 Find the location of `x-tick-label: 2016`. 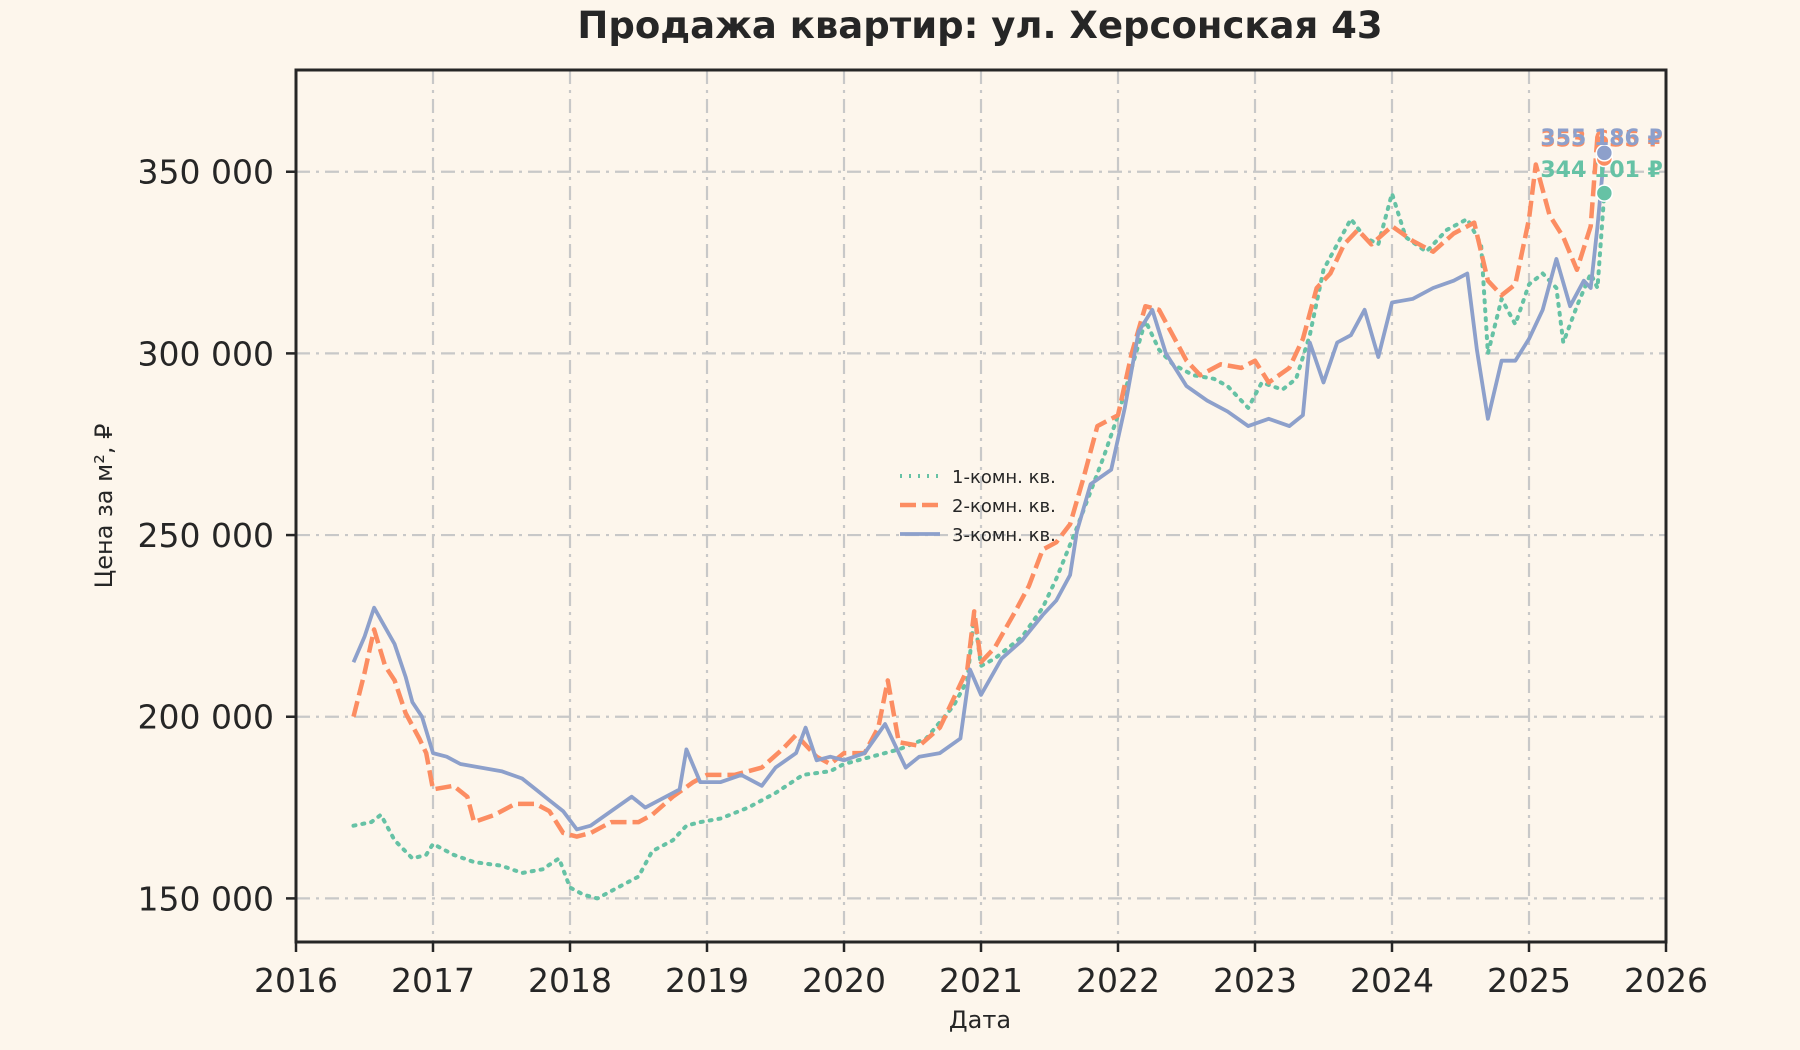

x-tick-label: 2016 is located at coordinates (296, 980).